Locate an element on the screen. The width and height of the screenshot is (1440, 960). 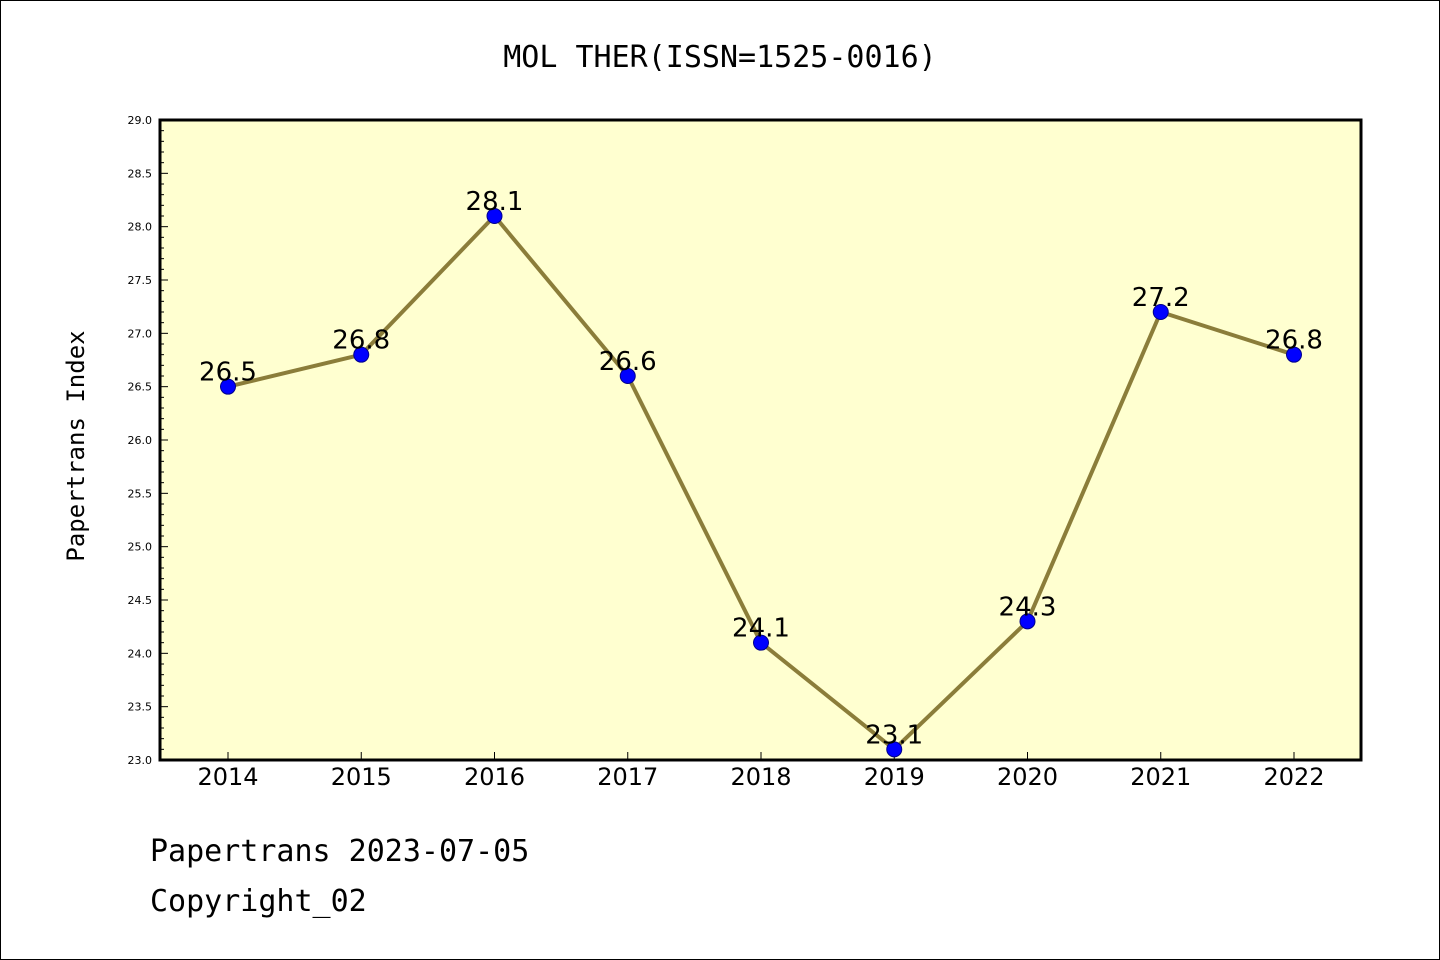
data-label: 24.3 is located at coordinates (1028, 607).